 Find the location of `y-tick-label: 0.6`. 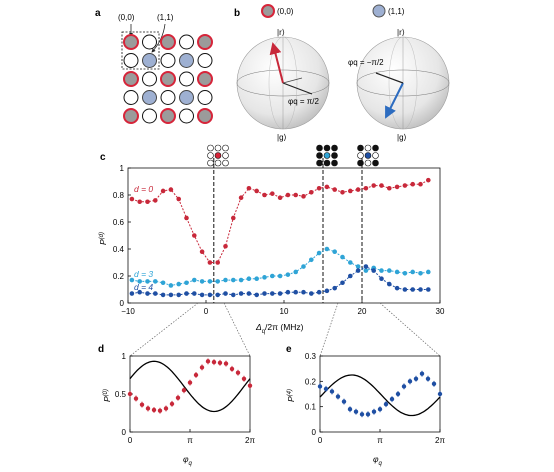

y-tick-label: 0.6 is located at coordinates (119, 222).